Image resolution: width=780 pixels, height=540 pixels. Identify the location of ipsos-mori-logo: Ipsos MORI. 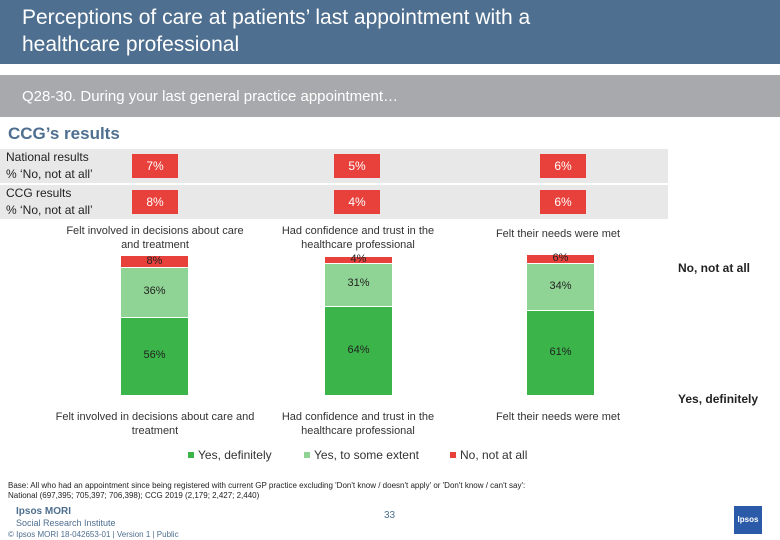
(44, 511).